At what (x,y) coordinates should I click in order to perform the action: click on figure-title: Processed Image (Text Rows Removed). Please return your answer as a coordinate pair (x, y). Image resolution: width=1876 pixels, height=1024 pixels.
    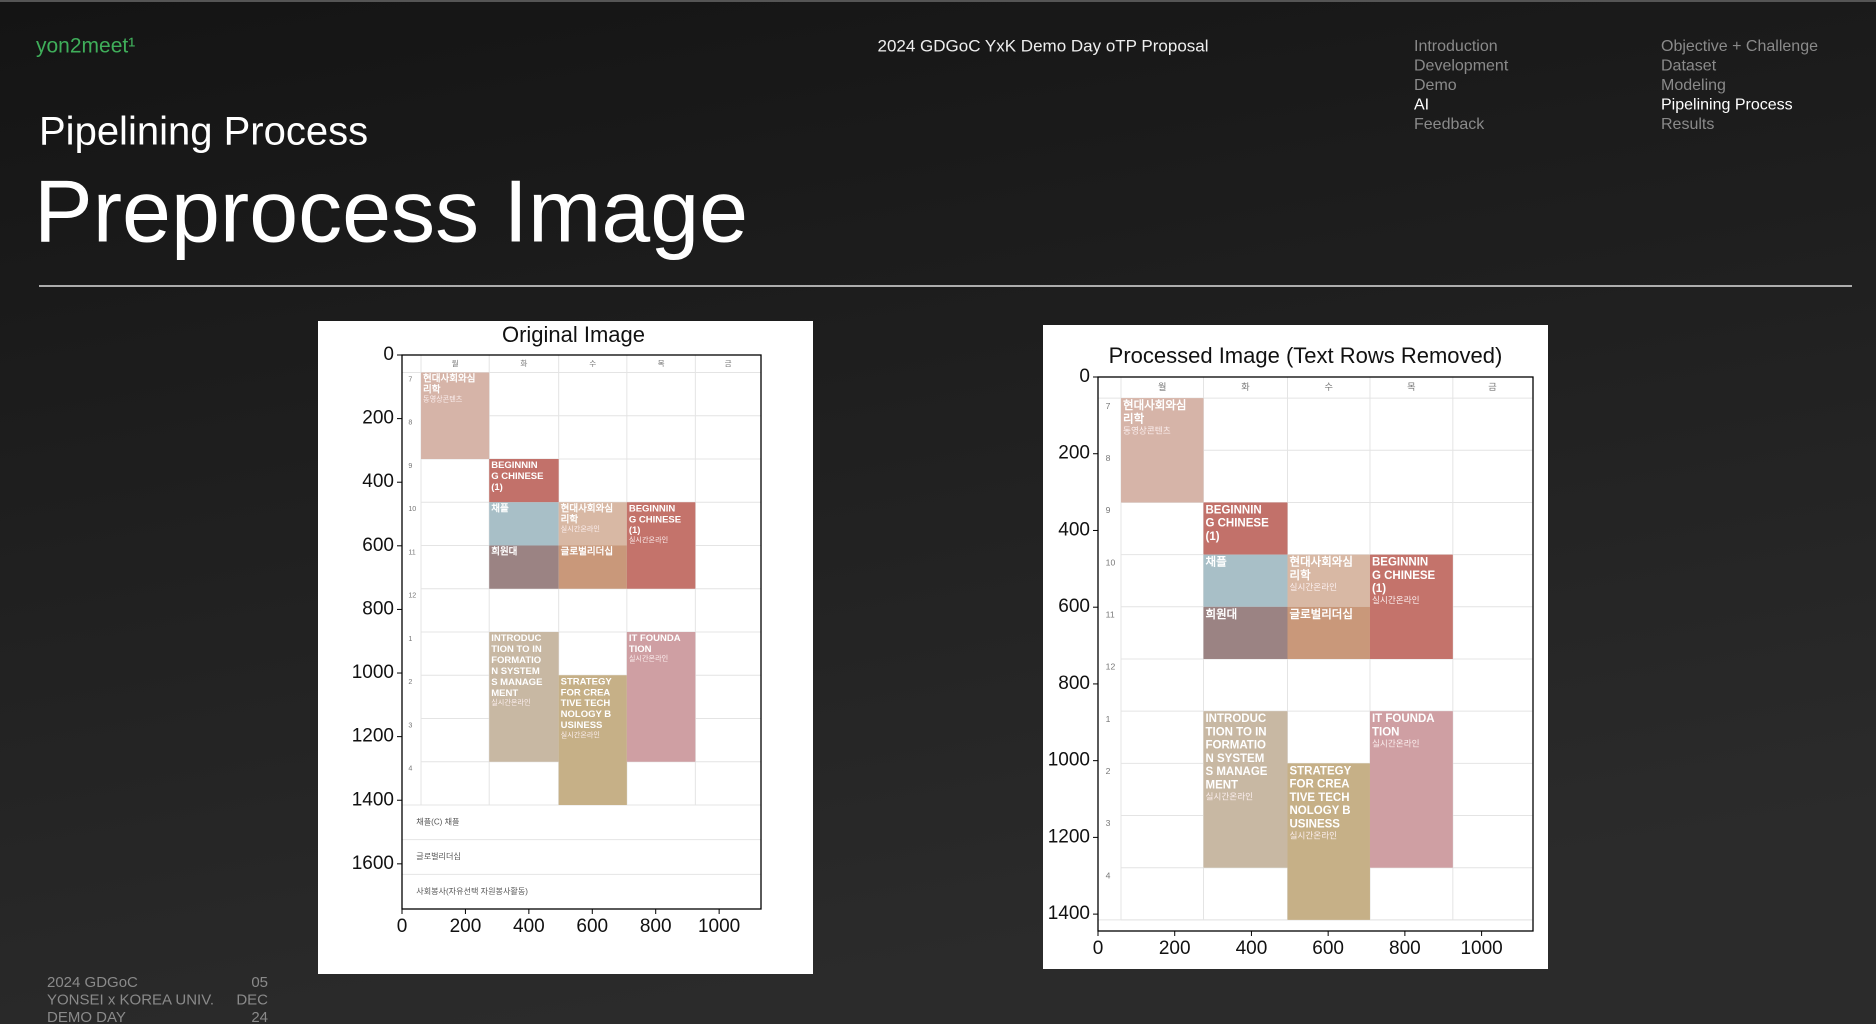
    Looking at the image, I should click on (1306, 355).